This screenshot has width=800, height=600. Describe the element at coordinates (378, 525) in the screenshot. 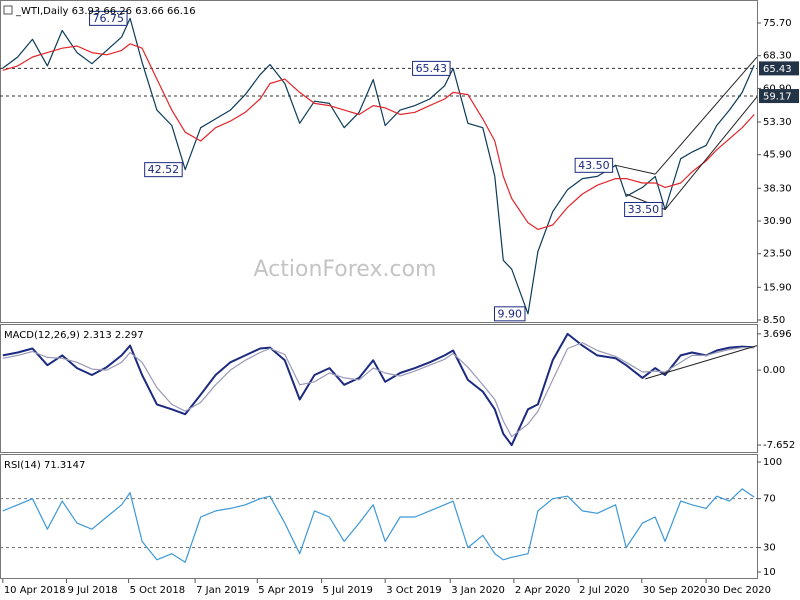

I see `series-line` at that location.